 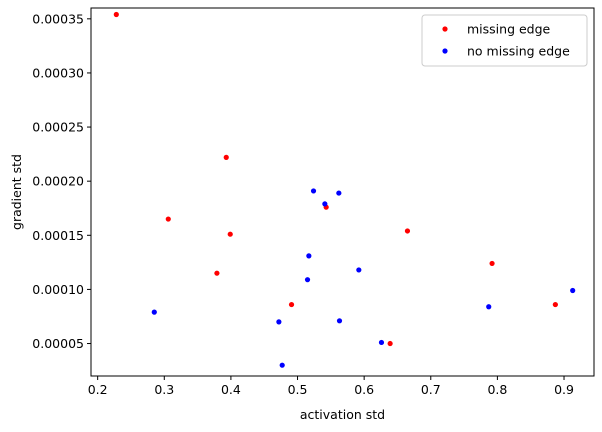 I want to click on y-tick-label: 0.00025, so click(x=58, y=127).